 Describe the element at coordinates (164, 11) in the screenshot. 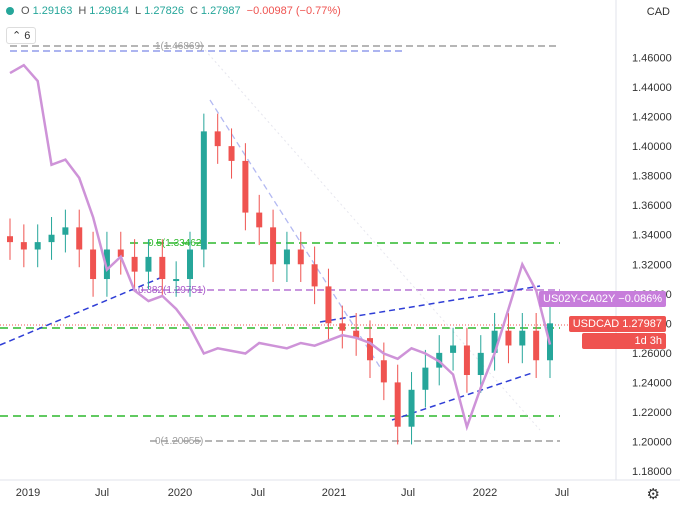

I see `low-value: 1.27826` at that location.